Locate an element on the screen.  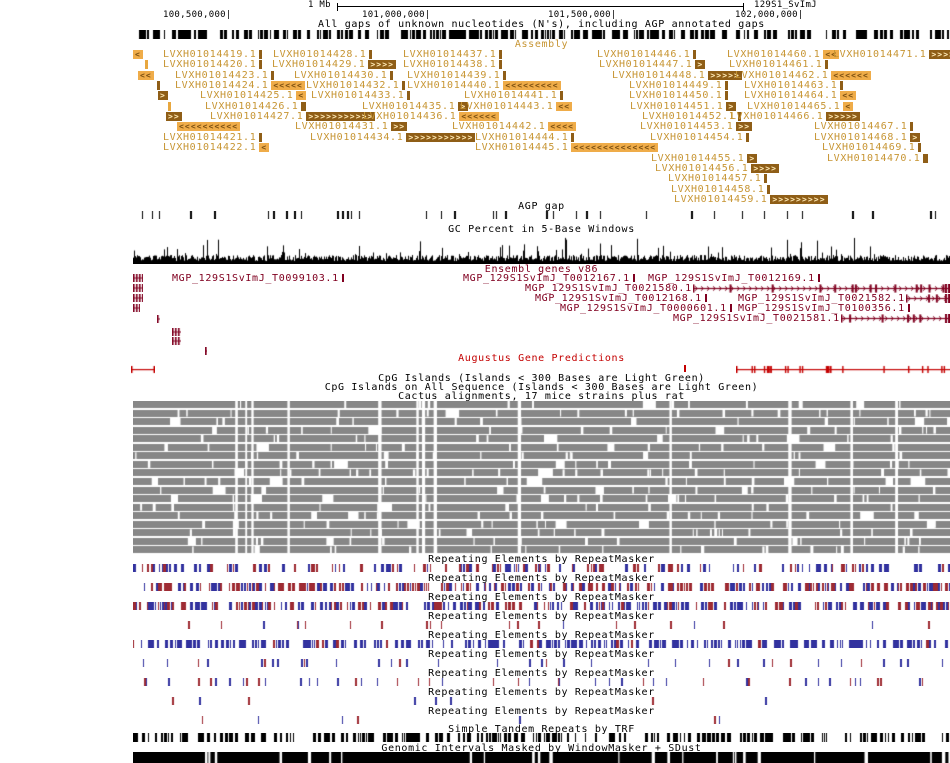
windowmasker-track is located at coordinates (541, 757).